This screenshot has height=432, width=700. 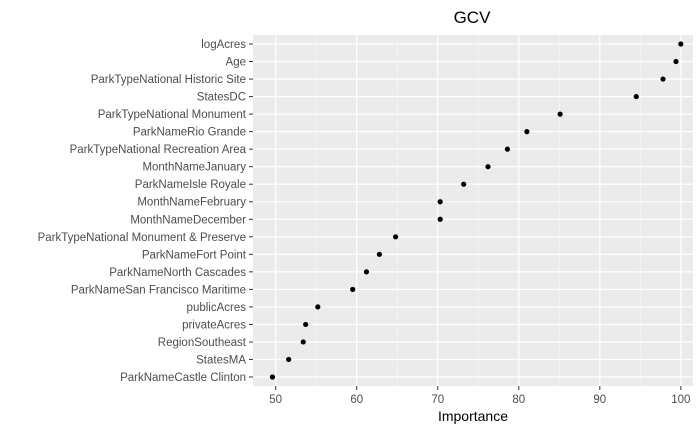 What do you see at coordinates (188, 220) in the screenshot?
I see `y-tick-label: MonthNameDecember` at bounding box center [188, 220].